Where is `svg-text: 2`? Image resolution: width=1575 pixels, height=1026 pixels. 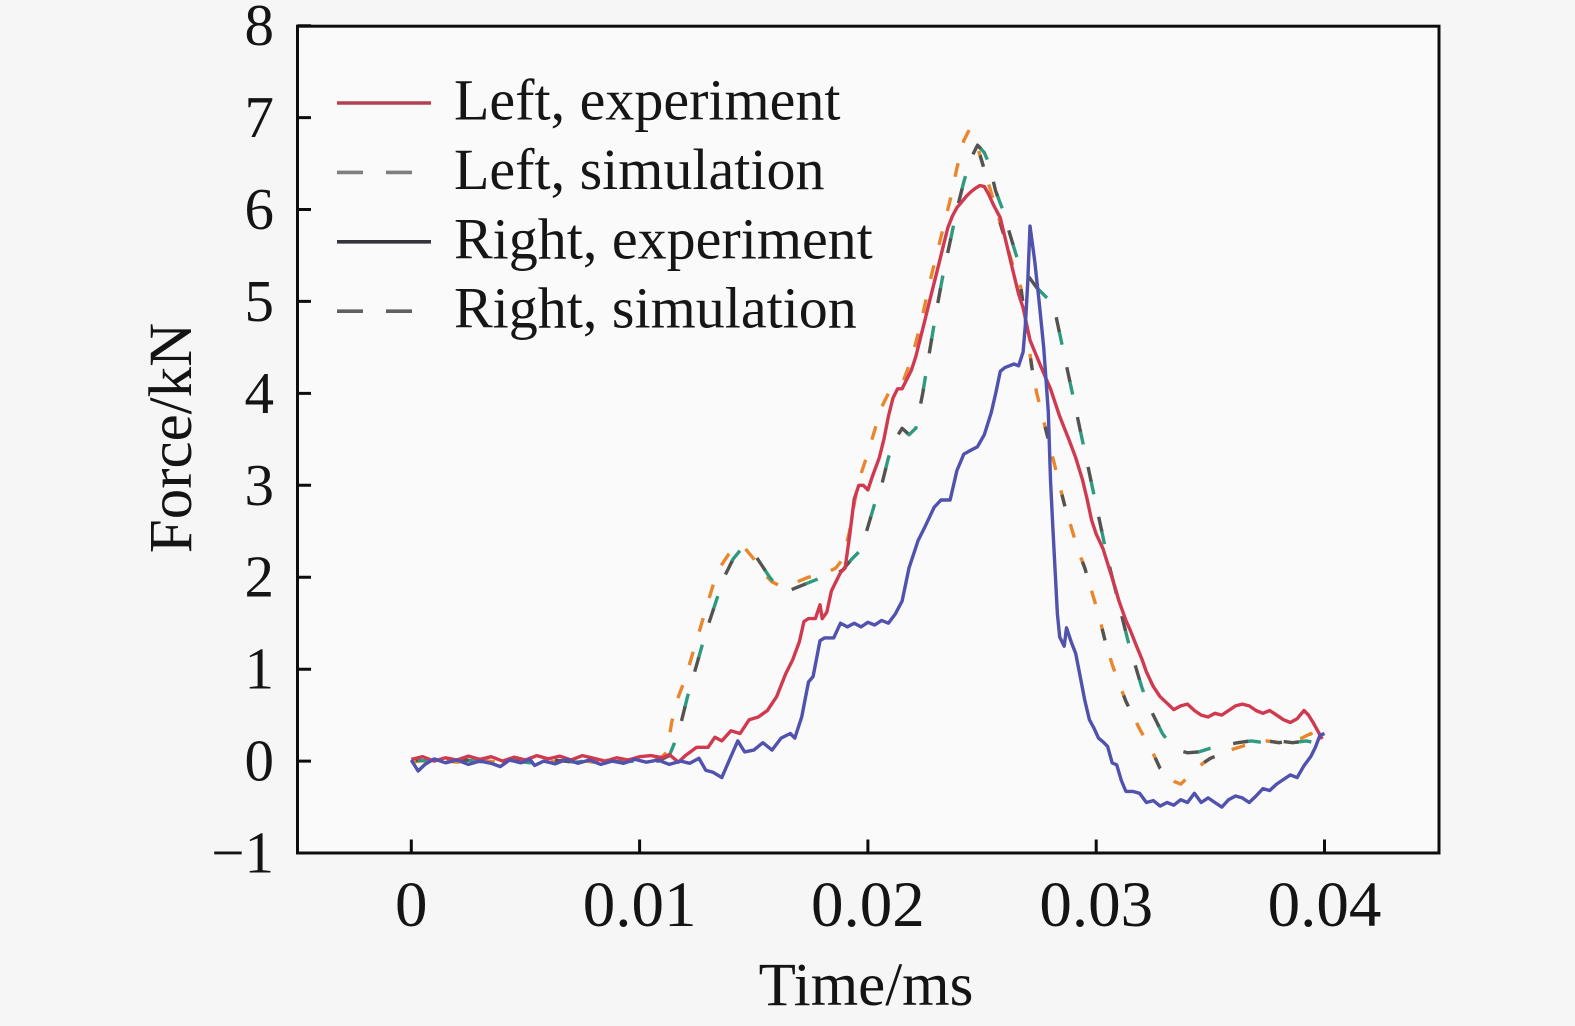 svg-text: 2 is located at coordinates (260, 577).